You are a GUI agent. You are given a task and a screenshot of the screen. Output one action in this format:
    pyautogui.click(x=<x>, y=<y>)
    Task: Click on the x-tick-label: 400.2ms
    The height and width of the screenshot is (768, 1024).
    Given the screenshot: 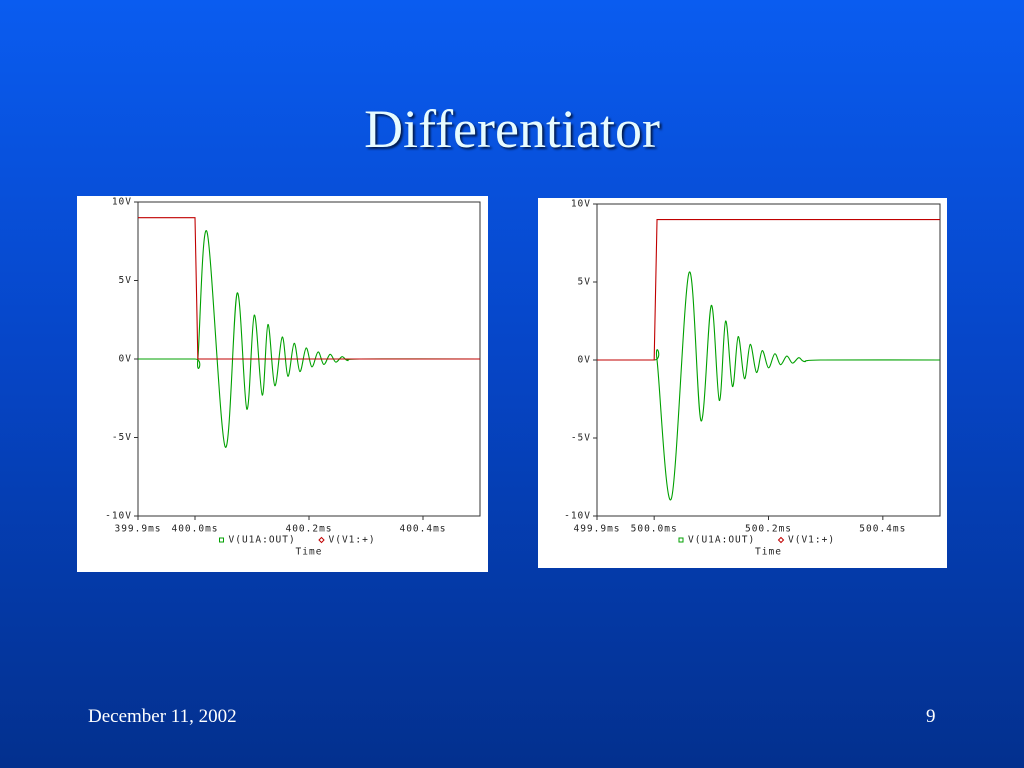 What is the action you would take?
    pyautogui.click(x=308, y=529)
    